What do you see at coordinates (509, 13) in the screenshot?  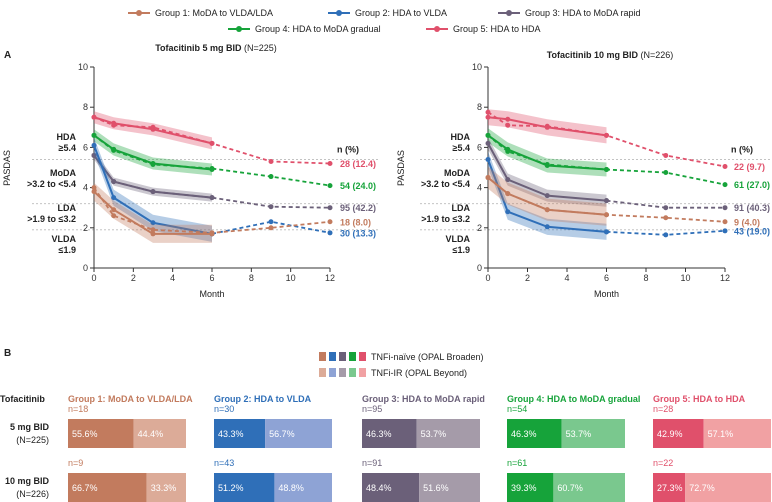 I see `legend-marker-g3` at bounding box center [509, 13].